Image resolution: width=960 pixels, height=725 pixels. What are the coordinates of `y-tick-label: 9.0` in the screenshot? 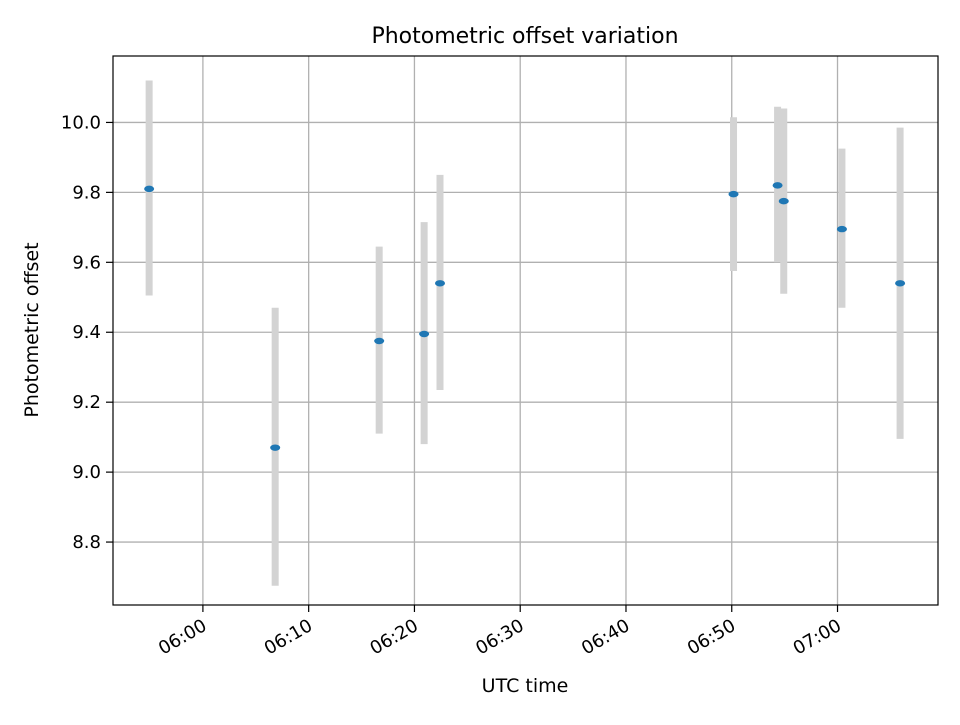 It's located at (86, 472).